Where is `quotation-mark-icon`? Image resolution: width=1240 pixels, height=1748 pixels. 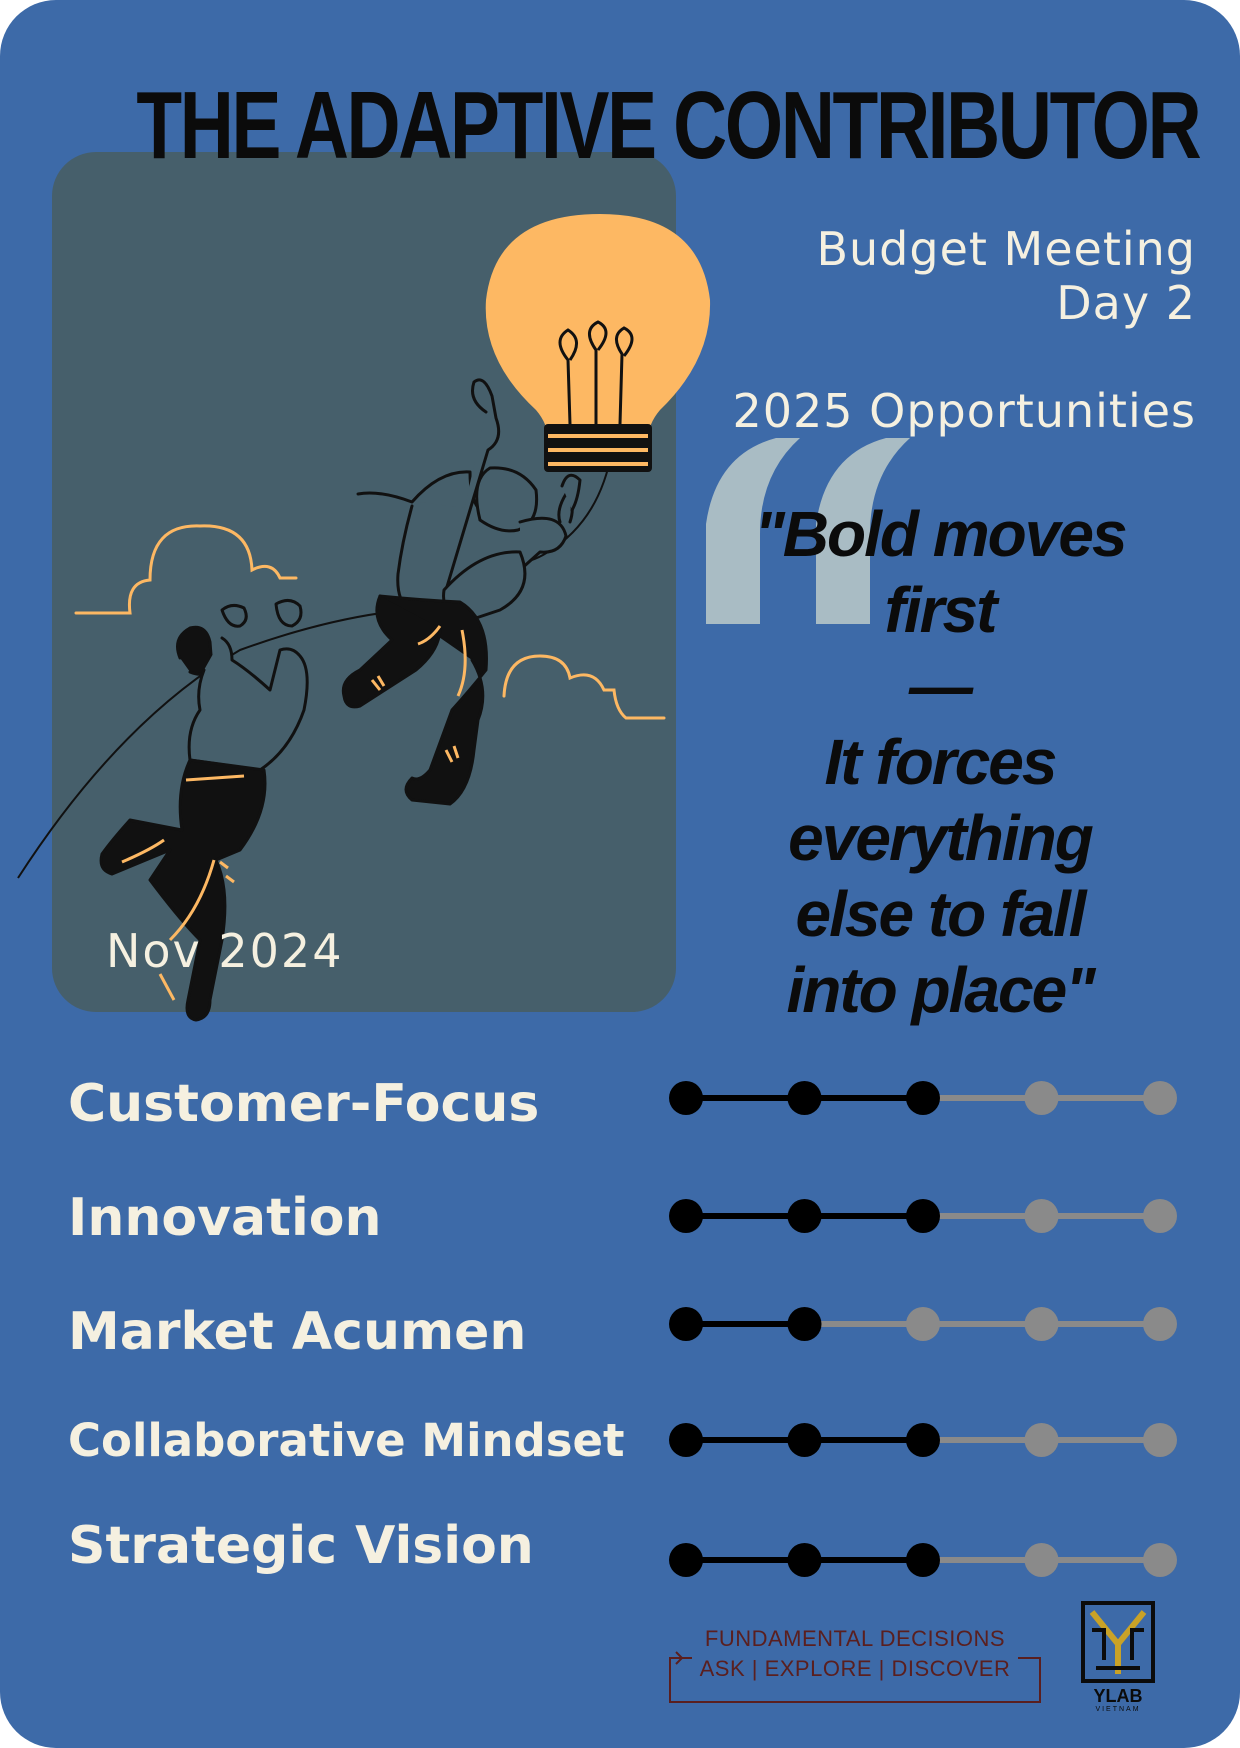
quotation-mark-icon is located at coordinates (808, 531).